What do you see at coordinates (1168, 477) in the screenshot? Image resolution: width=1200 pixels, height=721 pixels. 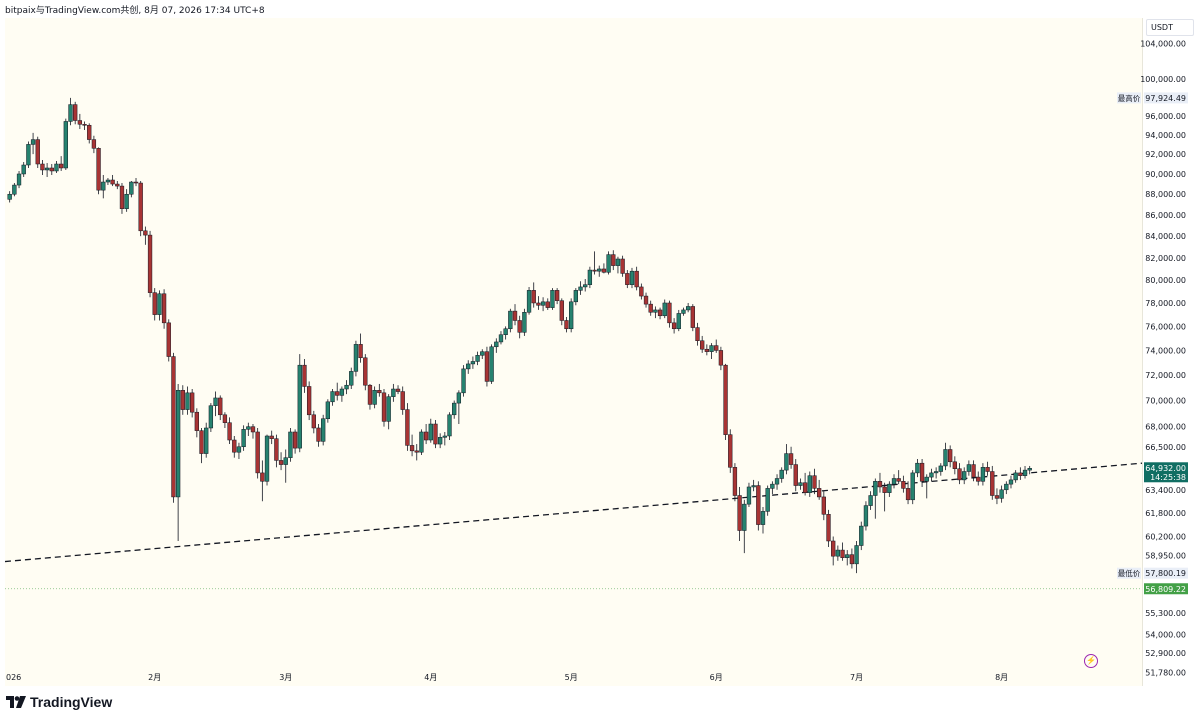 I see `candle-countdown: 14:25:38` at bounding box center [1168, 477].